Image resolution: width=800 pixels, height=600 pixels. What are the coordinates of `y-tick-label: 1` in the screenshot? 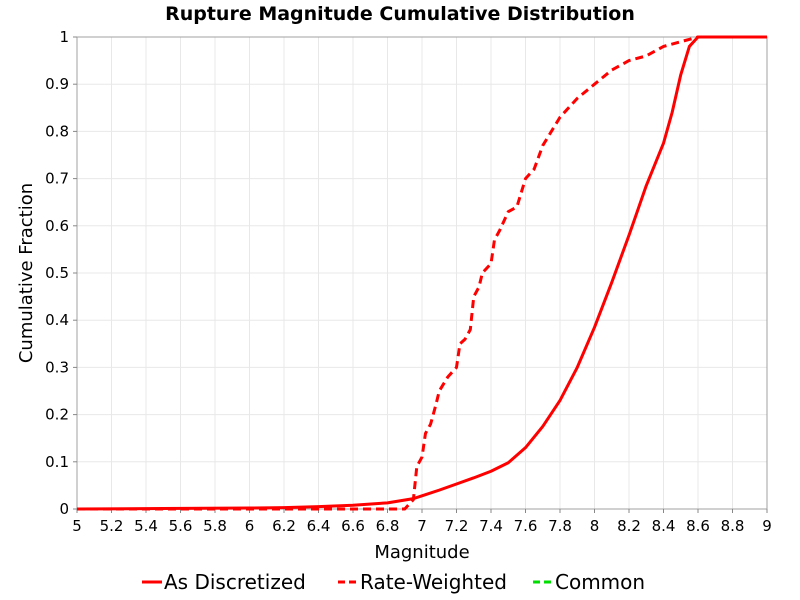 It's located at (64, 37).